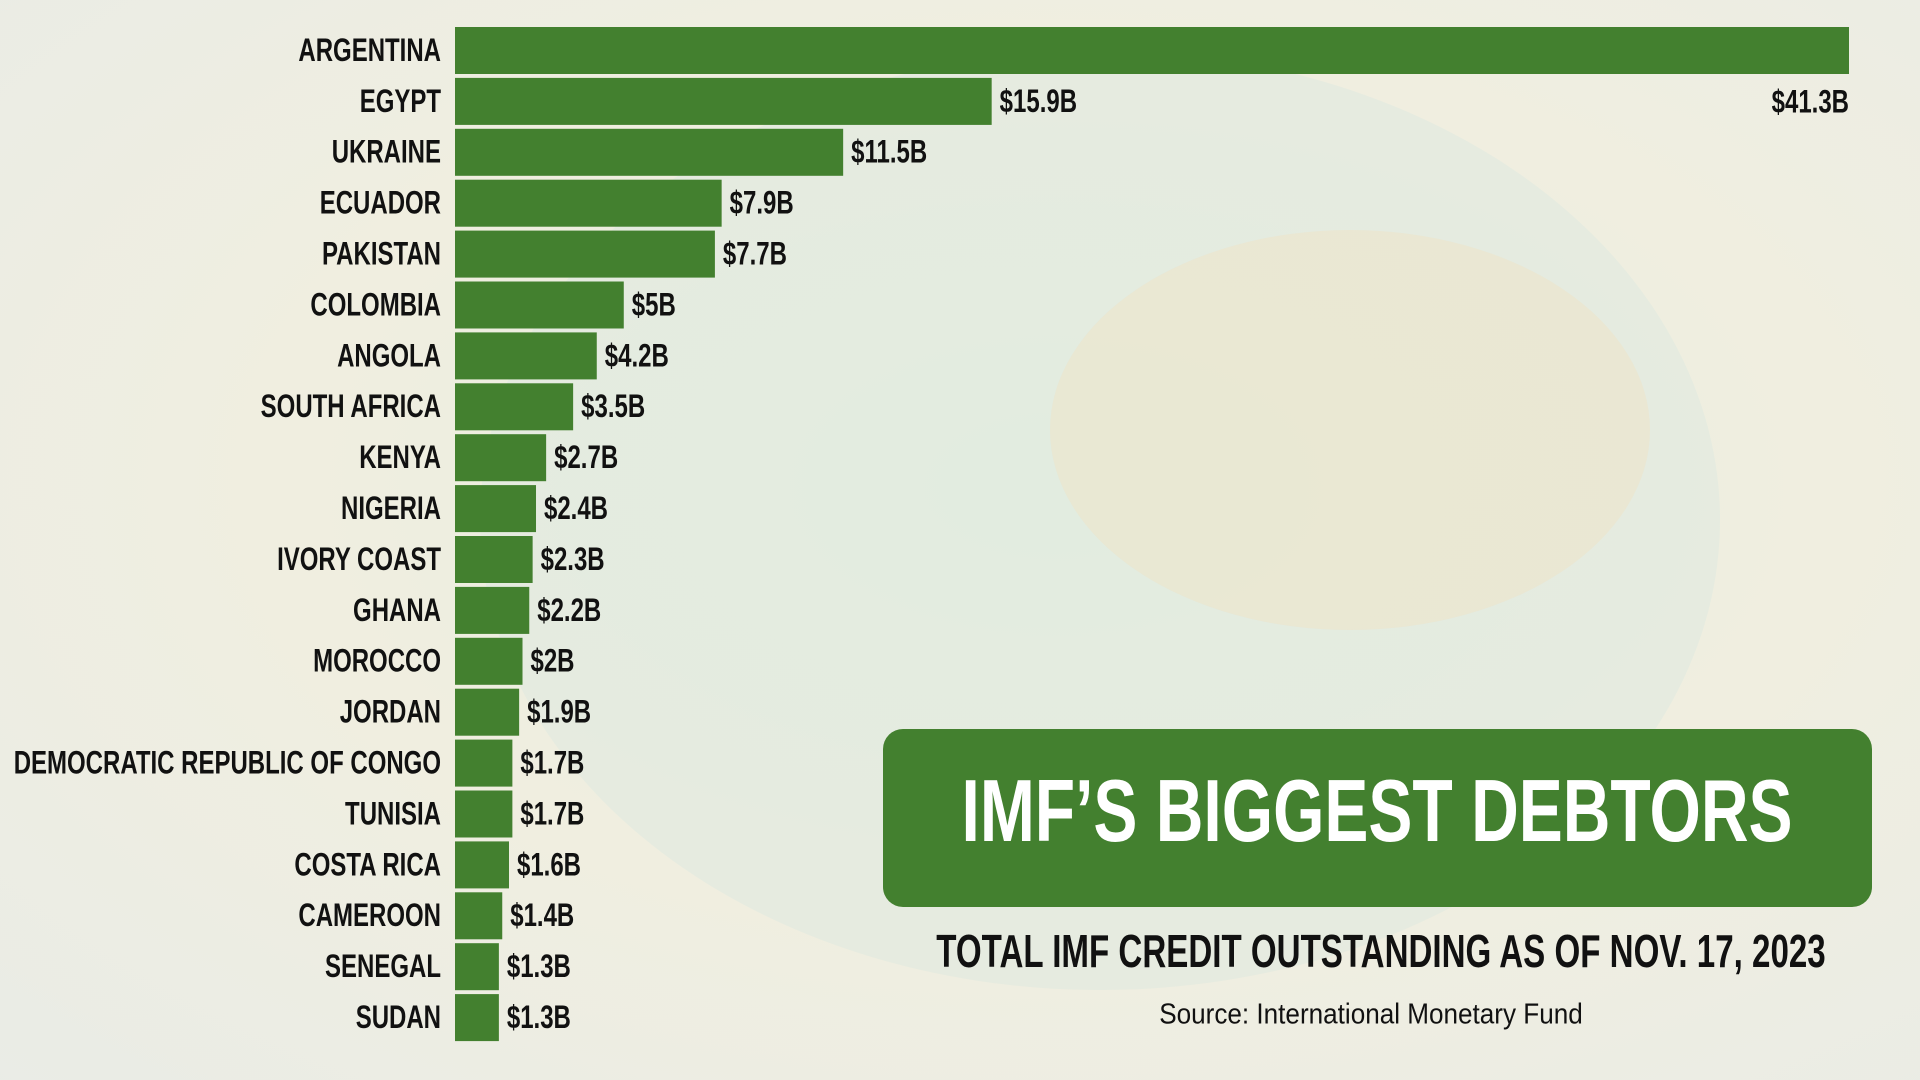  Describe the element at coordinates (586, 457) in the screenshot. I see `value-label: $2.7B` at that location.